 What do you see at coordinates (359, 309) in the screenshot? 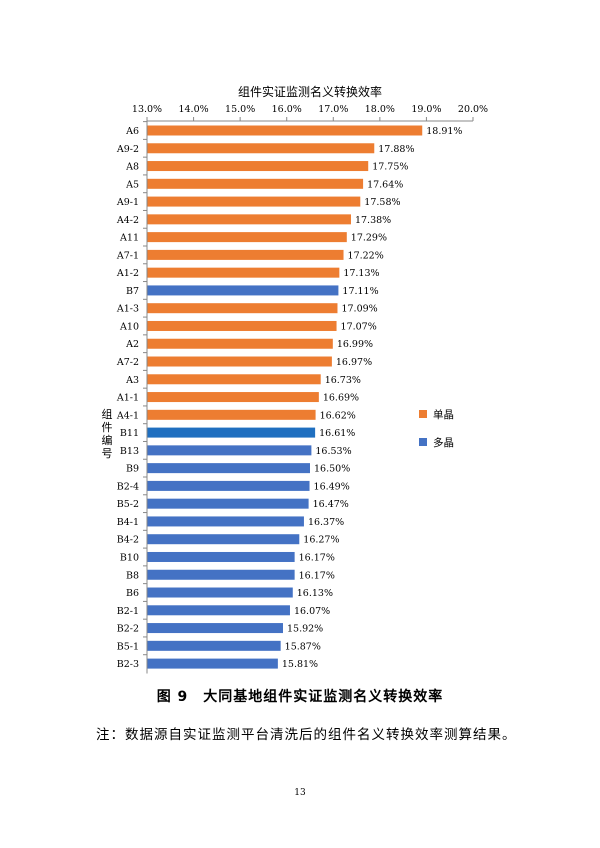
I see `data-label: 17.09%` at bounding box center [359, 309].